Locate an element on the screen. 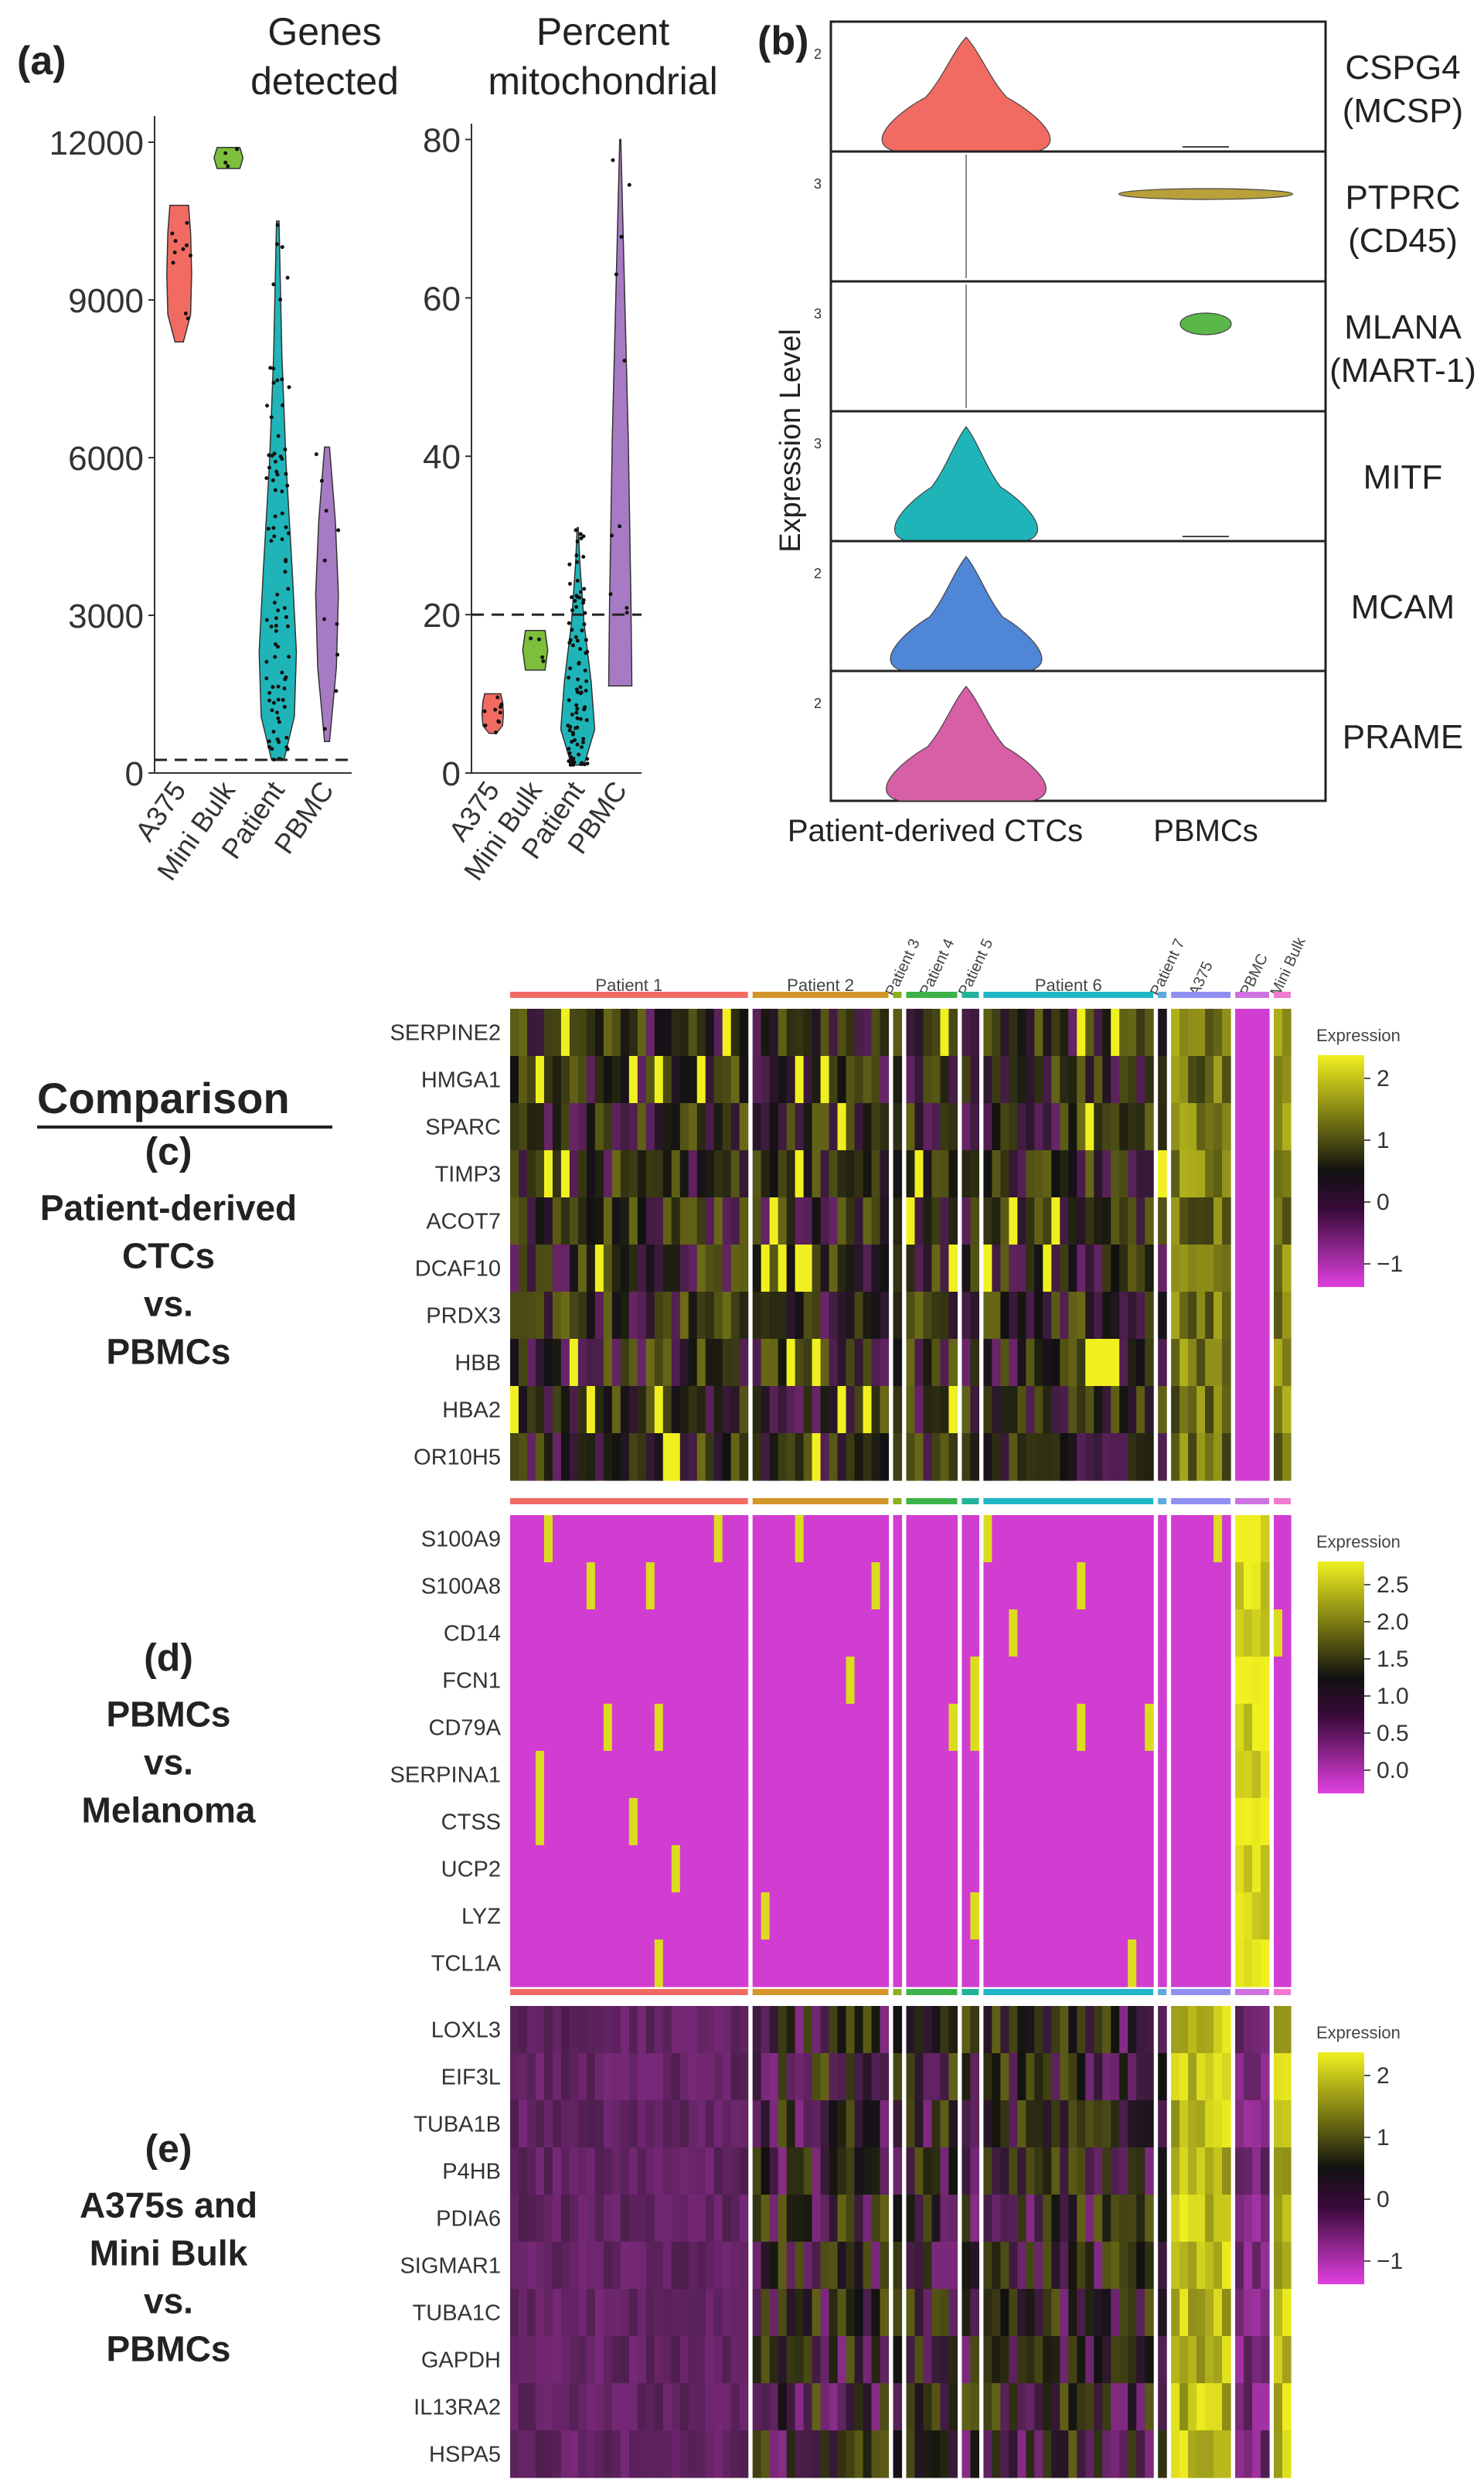 Image resolution: width=1484 pixels, height=2486 pixels. group-label-mini-bulk: Mini Bulk is located at coordinates (1289, 966).